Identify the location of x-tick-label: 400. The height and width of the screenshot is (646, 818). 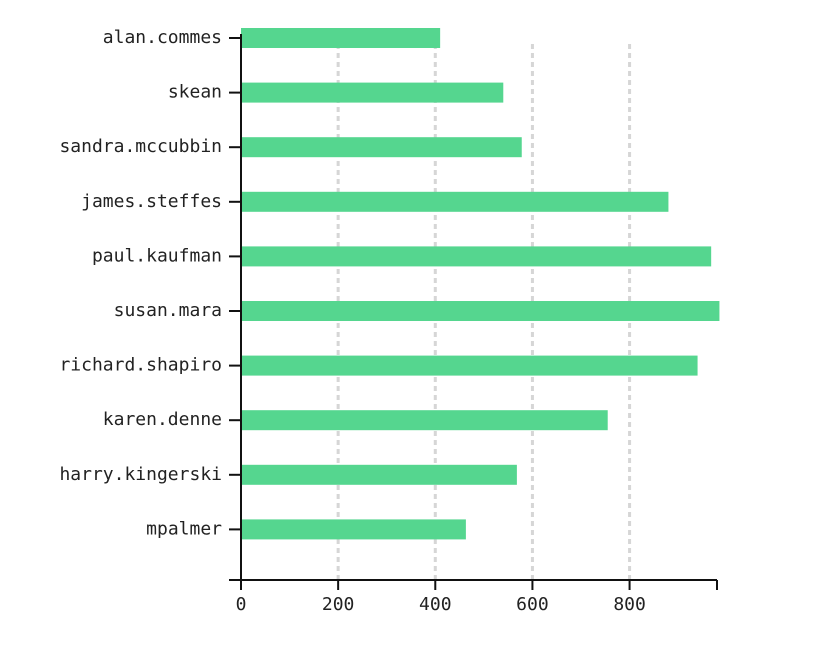
(435, 604).